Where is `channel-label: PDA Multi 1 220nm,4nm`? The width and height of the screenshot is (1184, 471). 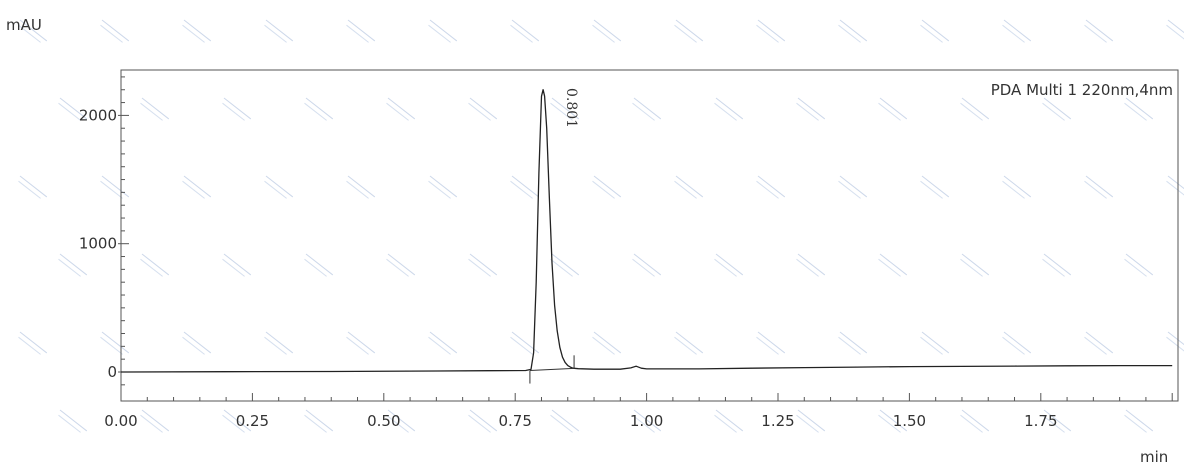 channel-label: PDA Multi 1 220nm,4nm is located at coordinates (1082, 90).